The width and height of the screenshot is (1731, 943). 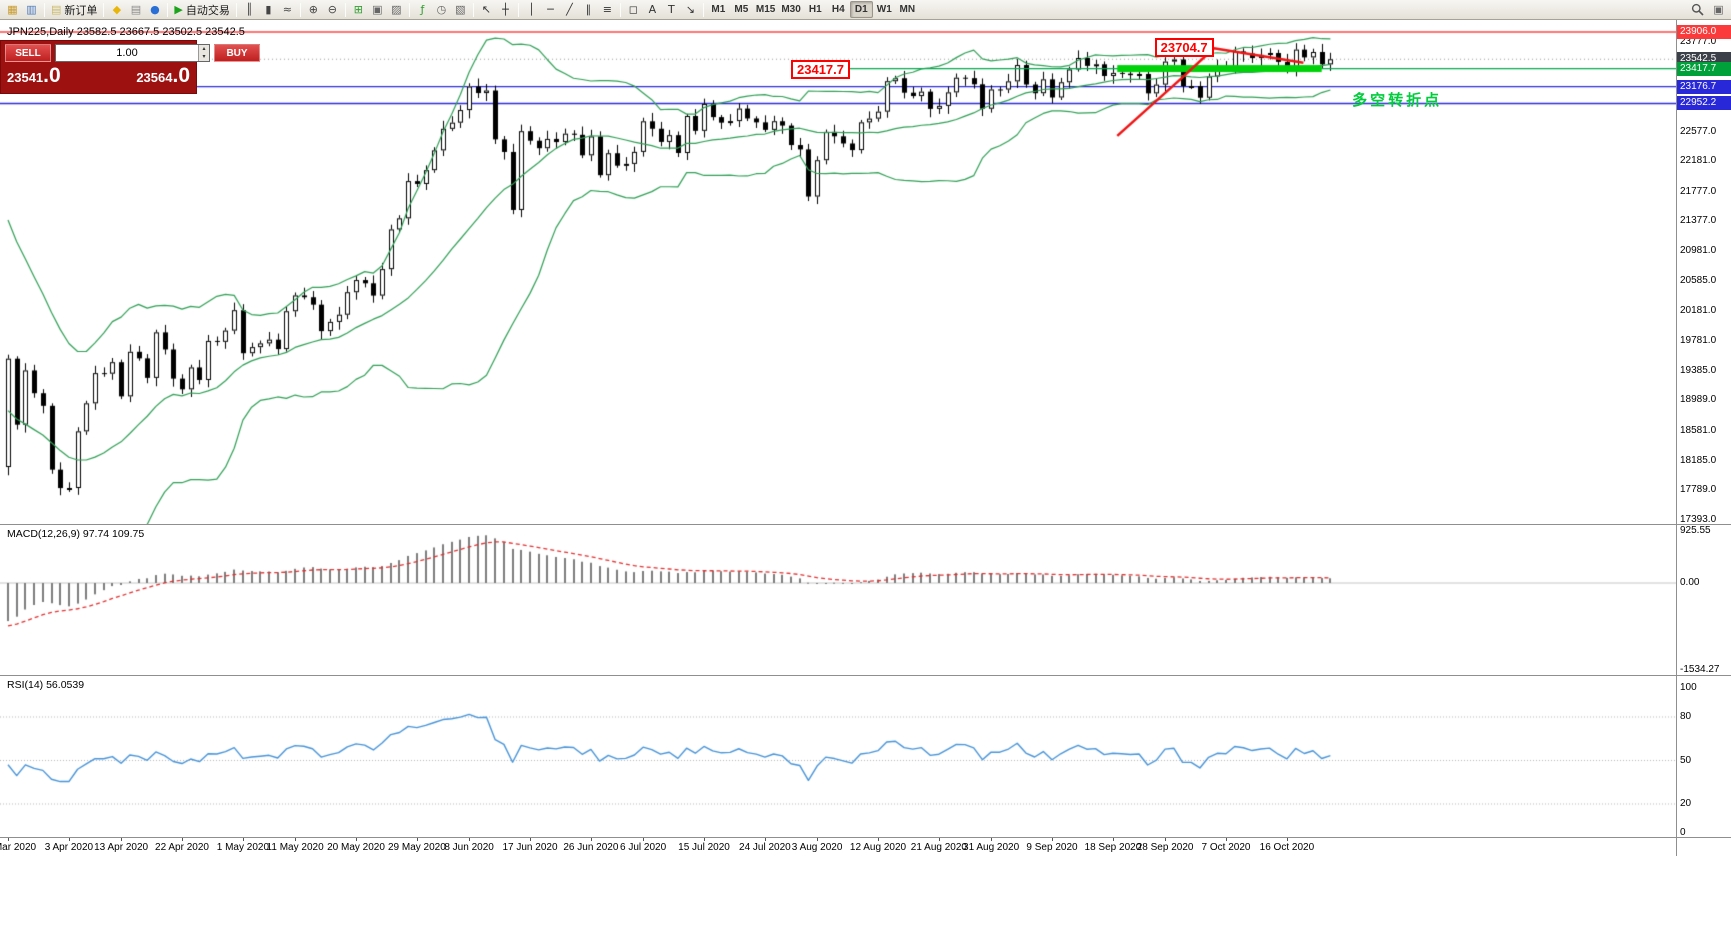 I want to click on volume-input, so click(x=127, y=53).